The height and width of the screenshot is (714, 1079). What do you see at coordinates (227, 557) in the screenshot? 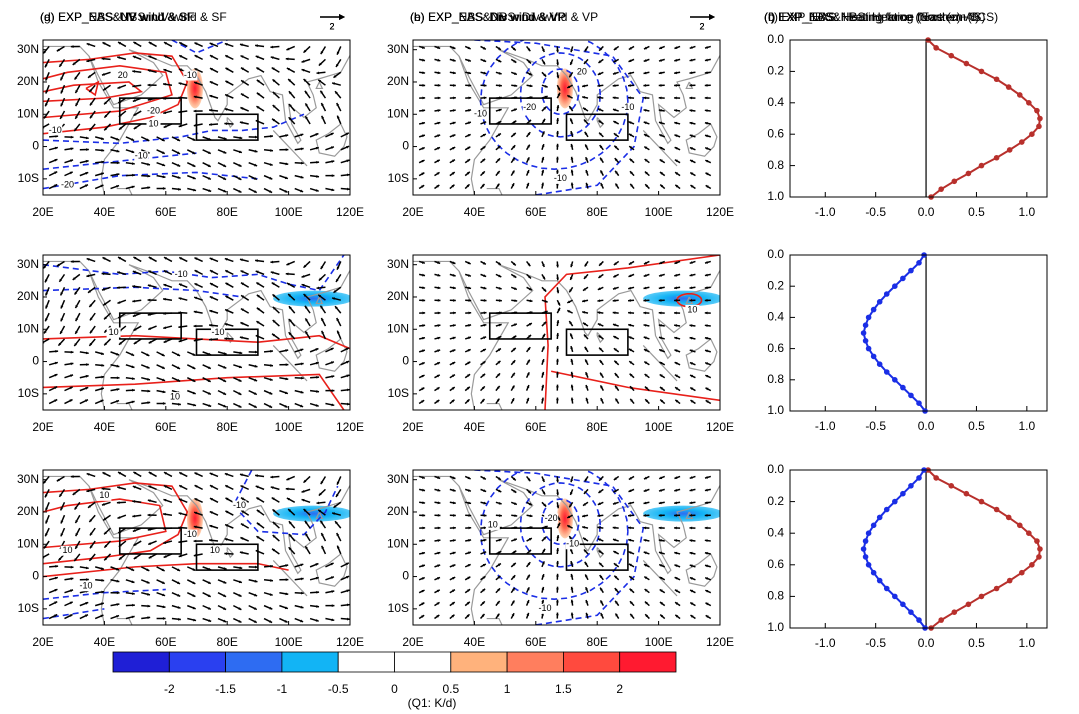
I see `region-box` at bounding box center [227, 557].